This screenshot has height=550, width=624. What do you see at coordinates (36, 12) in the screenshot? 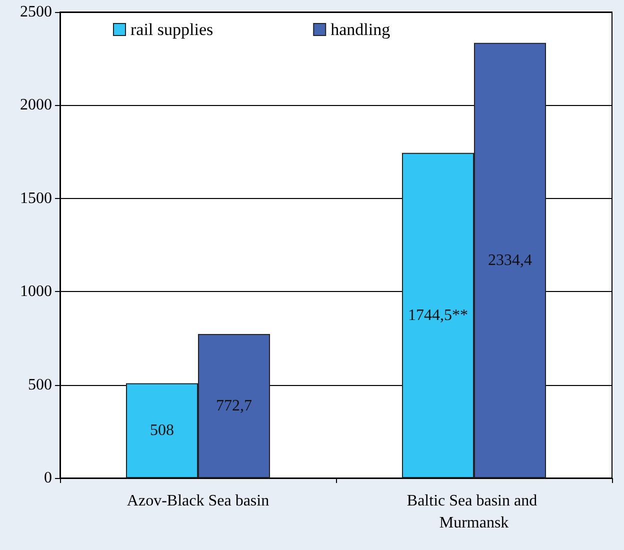
I see `y-tick-label: 2500` at bounding box center [36, 12].